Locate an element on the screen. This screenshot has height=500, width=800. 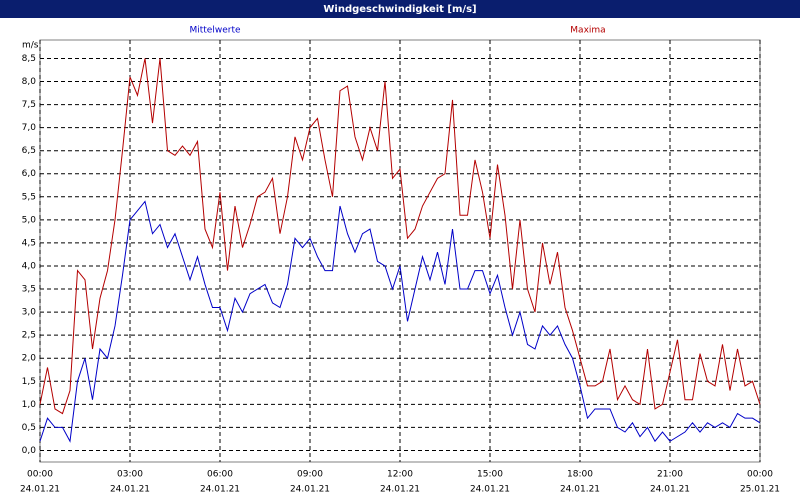
y-tick-label: 8,0 is located at coordinates (29, 82).